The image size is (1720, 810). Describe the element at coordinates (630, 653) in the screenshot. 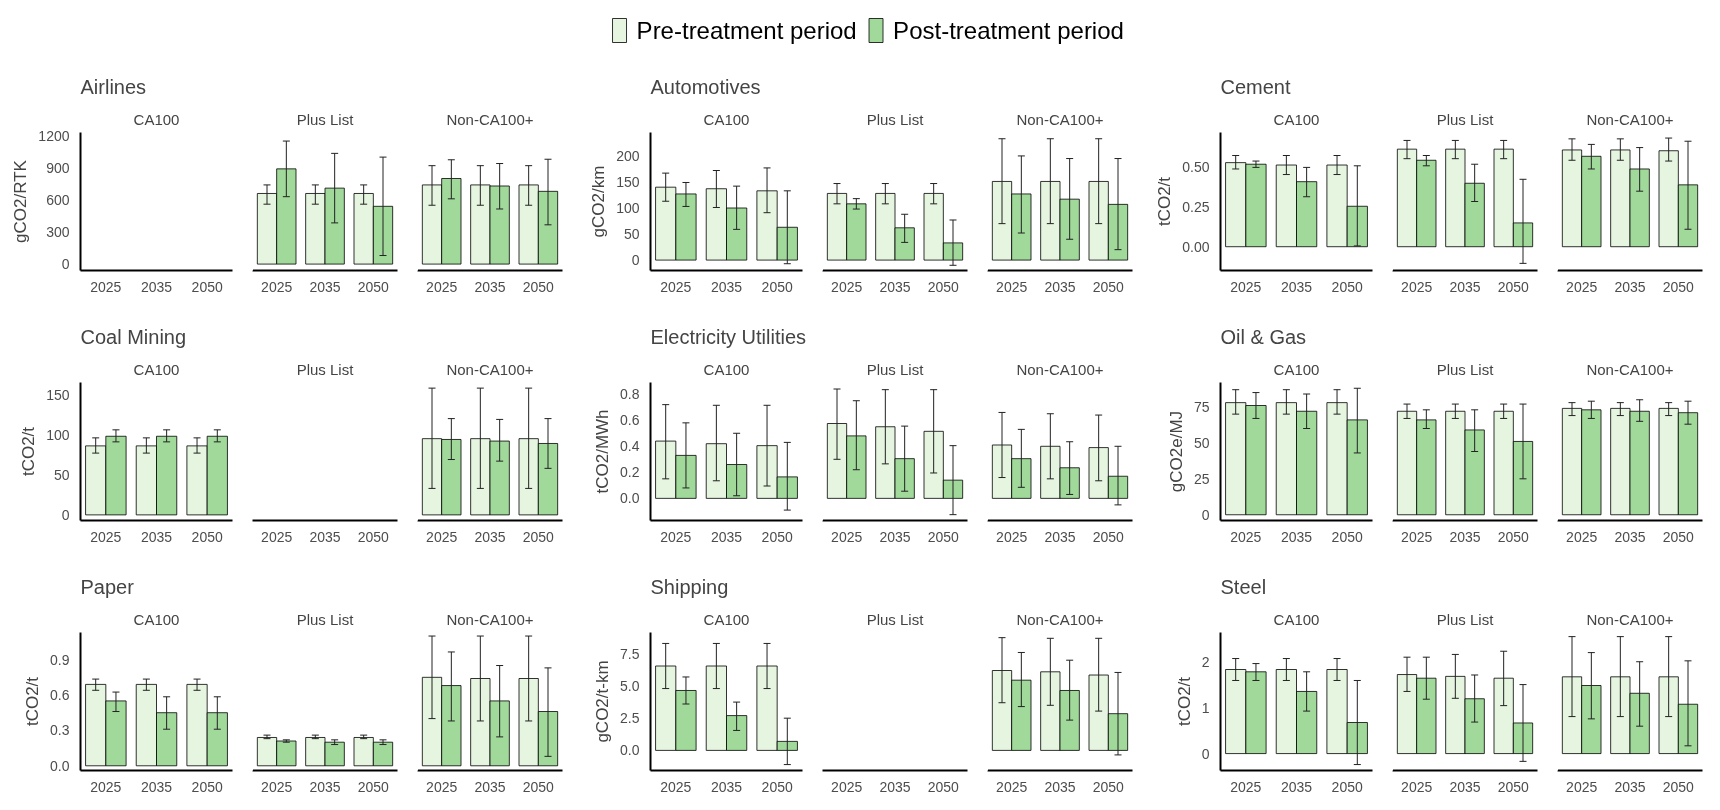

I see `y-tick-label: 7.5` at that location.